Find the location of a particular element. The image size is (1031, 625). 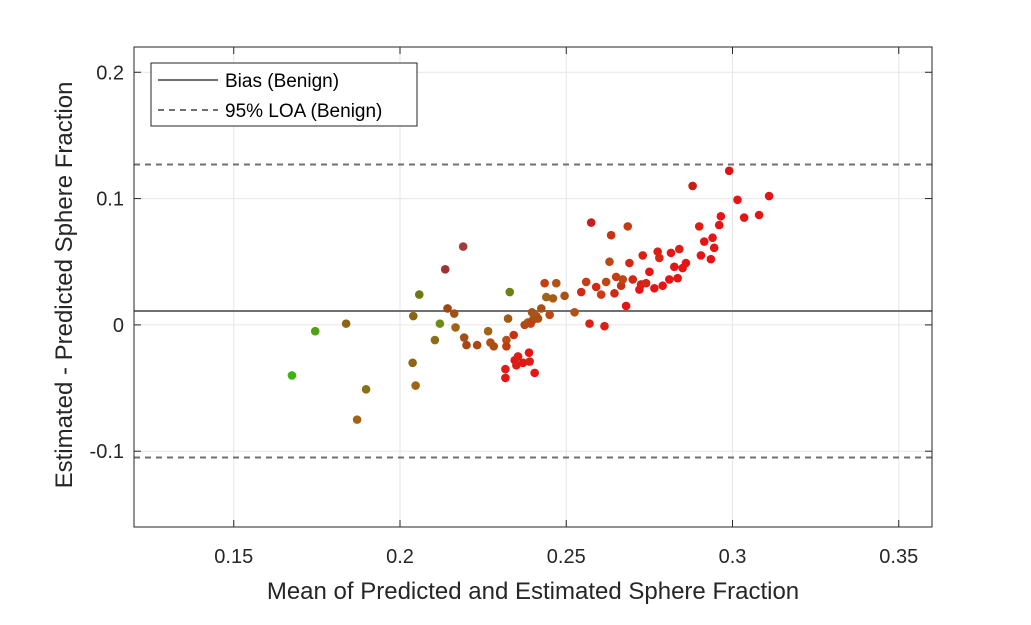

y-tick-label: 0 is located at coordinates (118, 326).